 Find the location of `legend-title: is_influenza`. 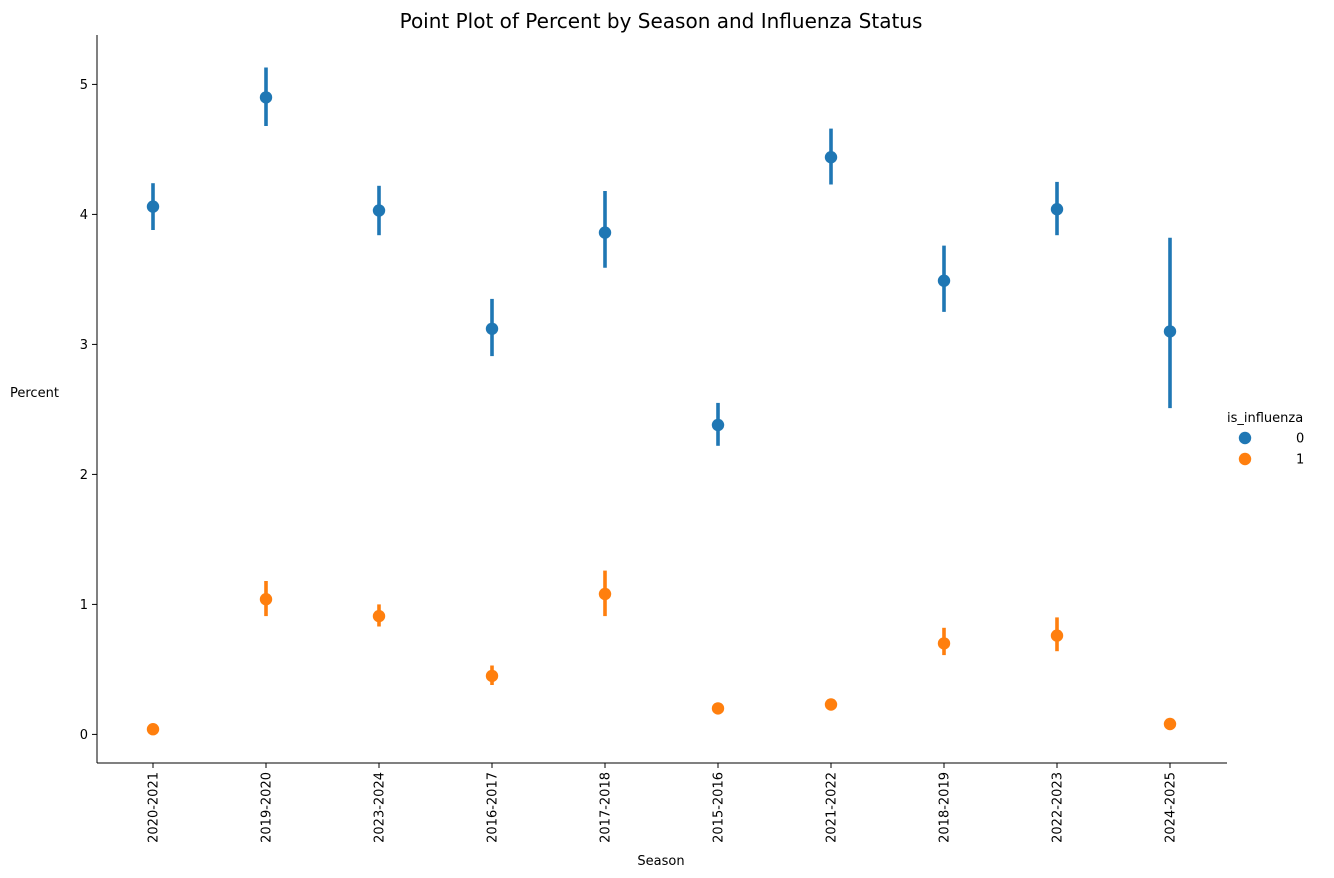

legend-title: is_influenza is located at coordinates (1265, 418).